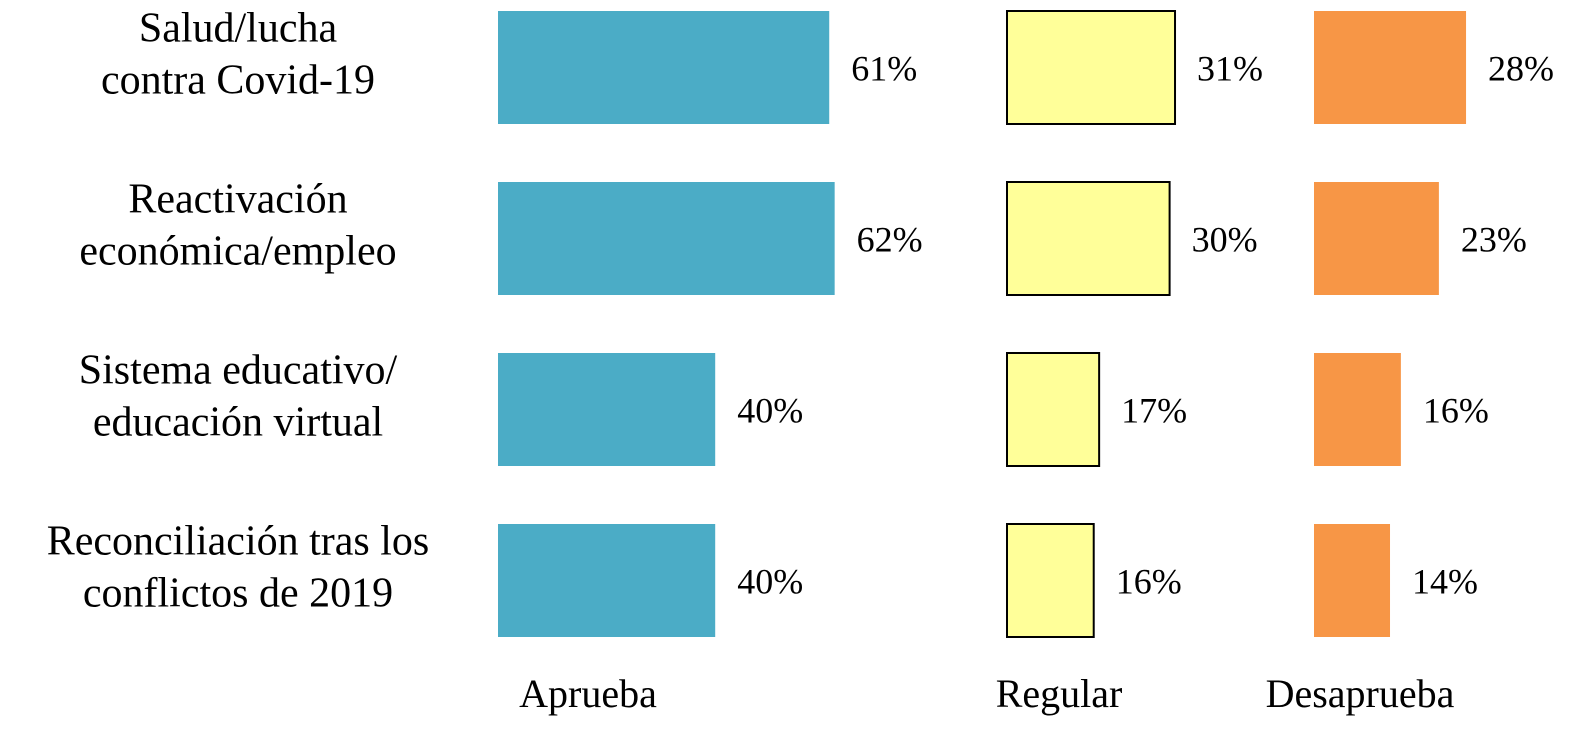 This screenshot has width=1596, height=730. Describe the element at coordinates (986, 693) in the screenshot. I see `series-labels: Aprueba Regular Desaprueba` at that location.